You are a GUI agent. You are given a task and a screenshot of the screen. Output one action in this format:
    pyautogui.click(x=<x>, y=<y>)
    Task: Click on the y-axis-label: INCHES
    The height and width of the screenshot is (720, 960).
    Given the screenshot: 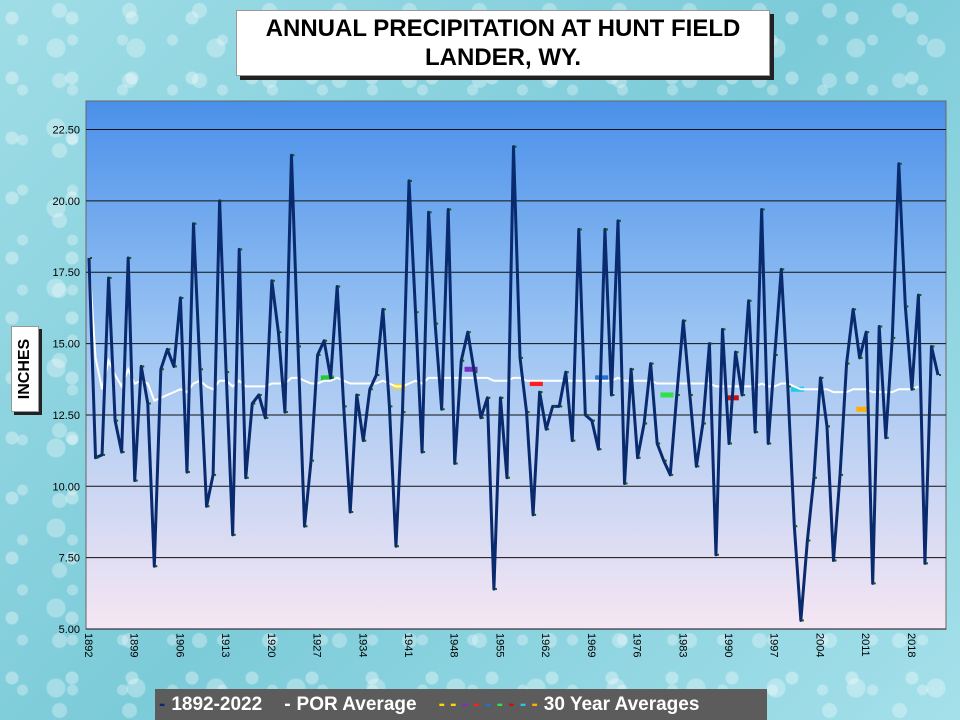 What is the action you would take?
    pyautogui.click(x=24, y=369)
    